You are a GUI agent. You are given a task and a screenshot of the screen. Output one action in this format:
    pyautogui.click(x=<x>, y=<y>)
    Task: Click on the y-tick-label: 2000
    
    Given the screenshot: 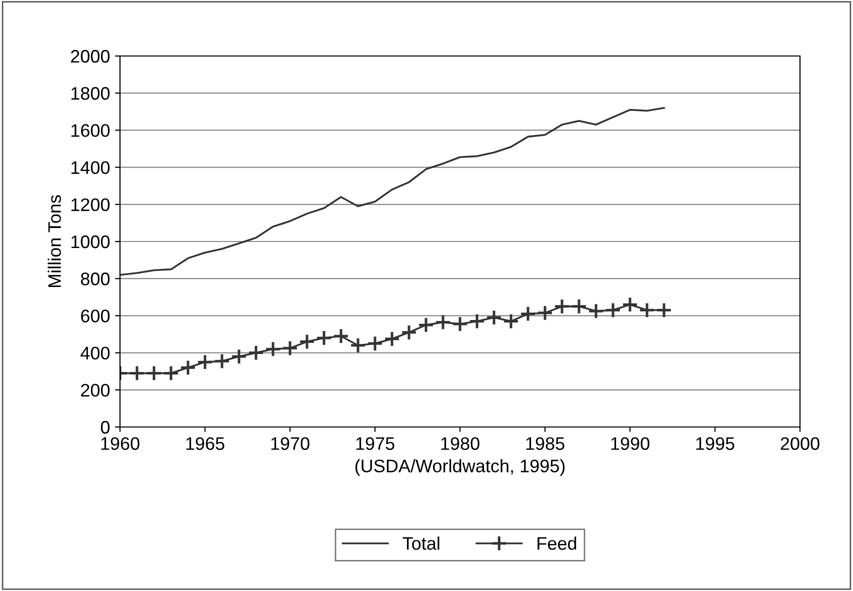 What is the action you would take?
    pyautogui.click(x=90, y=56)
    